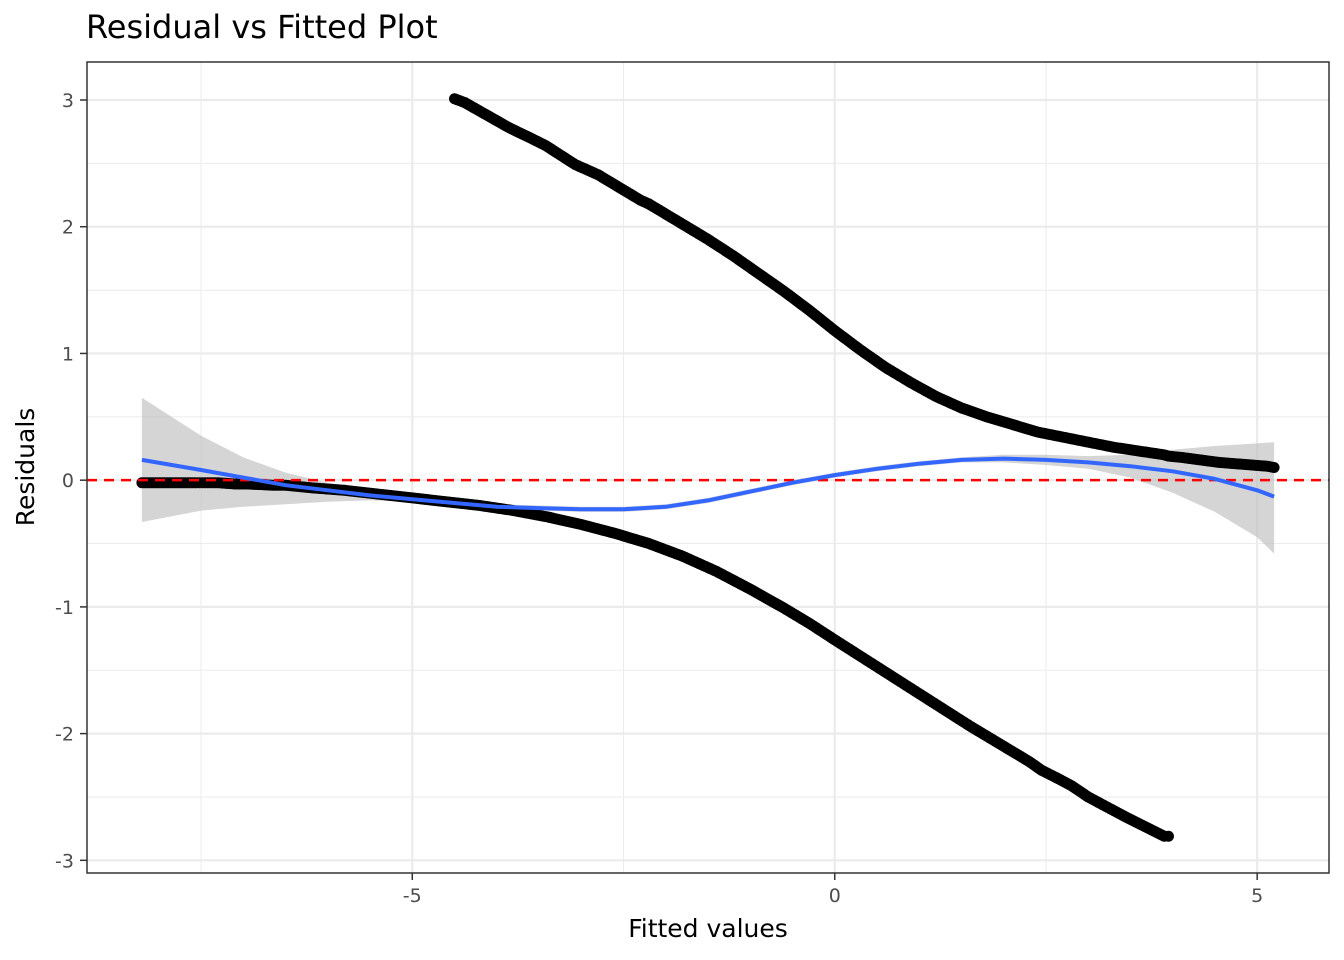 The image size is (1344, 960). Describe the element at coordinates (64, 735) in the screenshot. I see `y-tick-label: -2` at that location.